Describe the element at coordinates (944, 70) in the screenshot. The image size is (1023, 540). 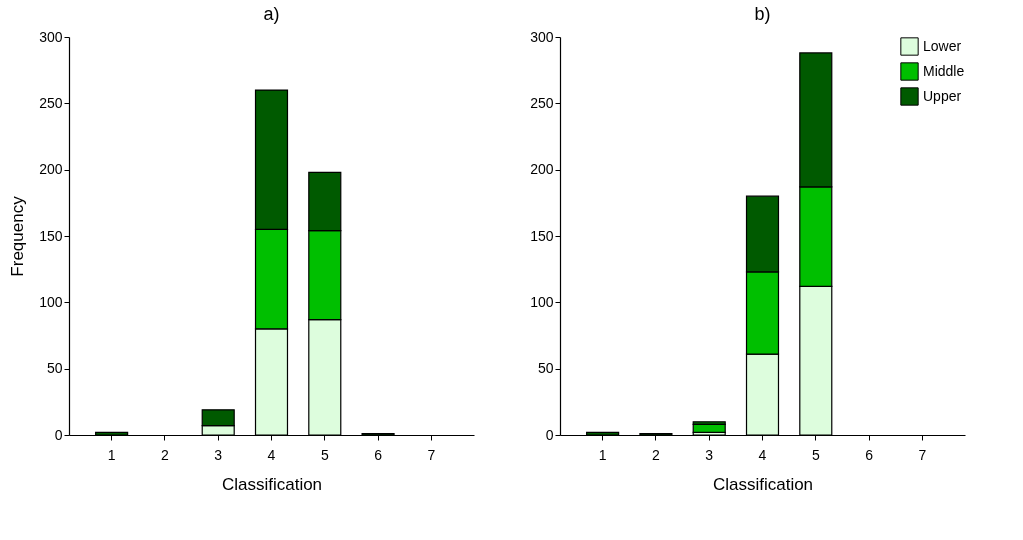
I see `legend-label: Middle` at that location.